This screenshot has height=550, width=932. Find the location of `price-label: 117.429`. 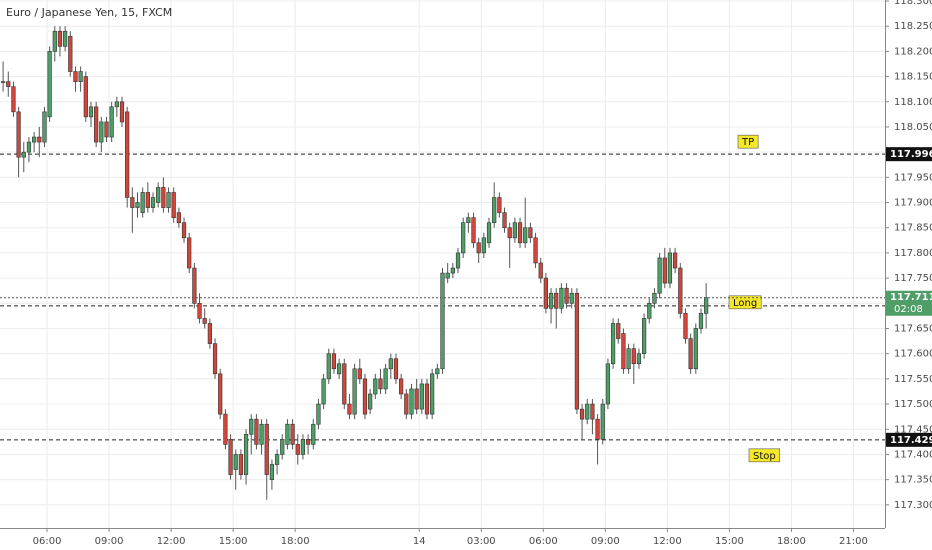

price-label: 117.429 is located at coordinates (911, 440).